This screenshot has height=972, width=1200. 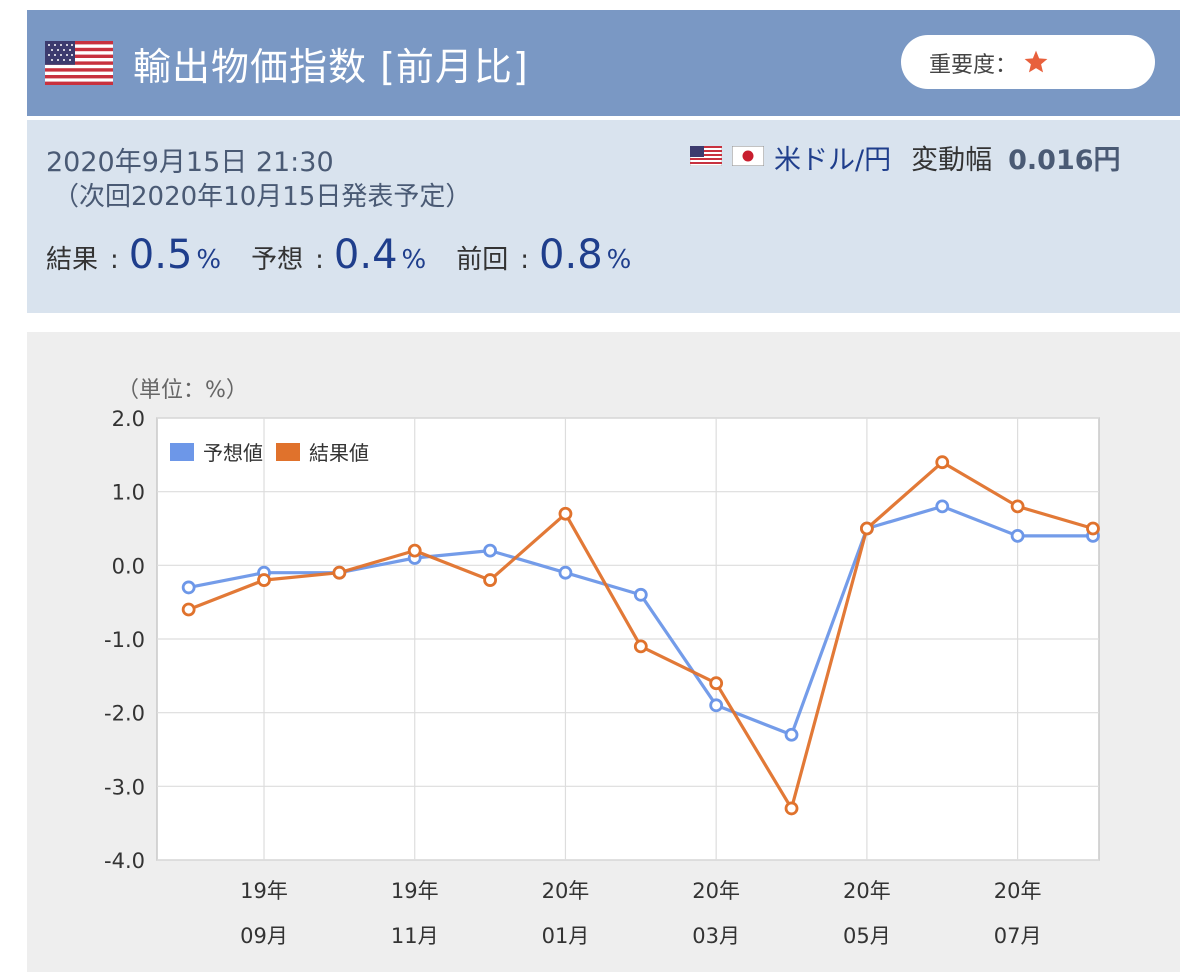 I want to click on currency-pair-info: 米ドル/円 変動幅 0.016円, so click(x=905, y=158).